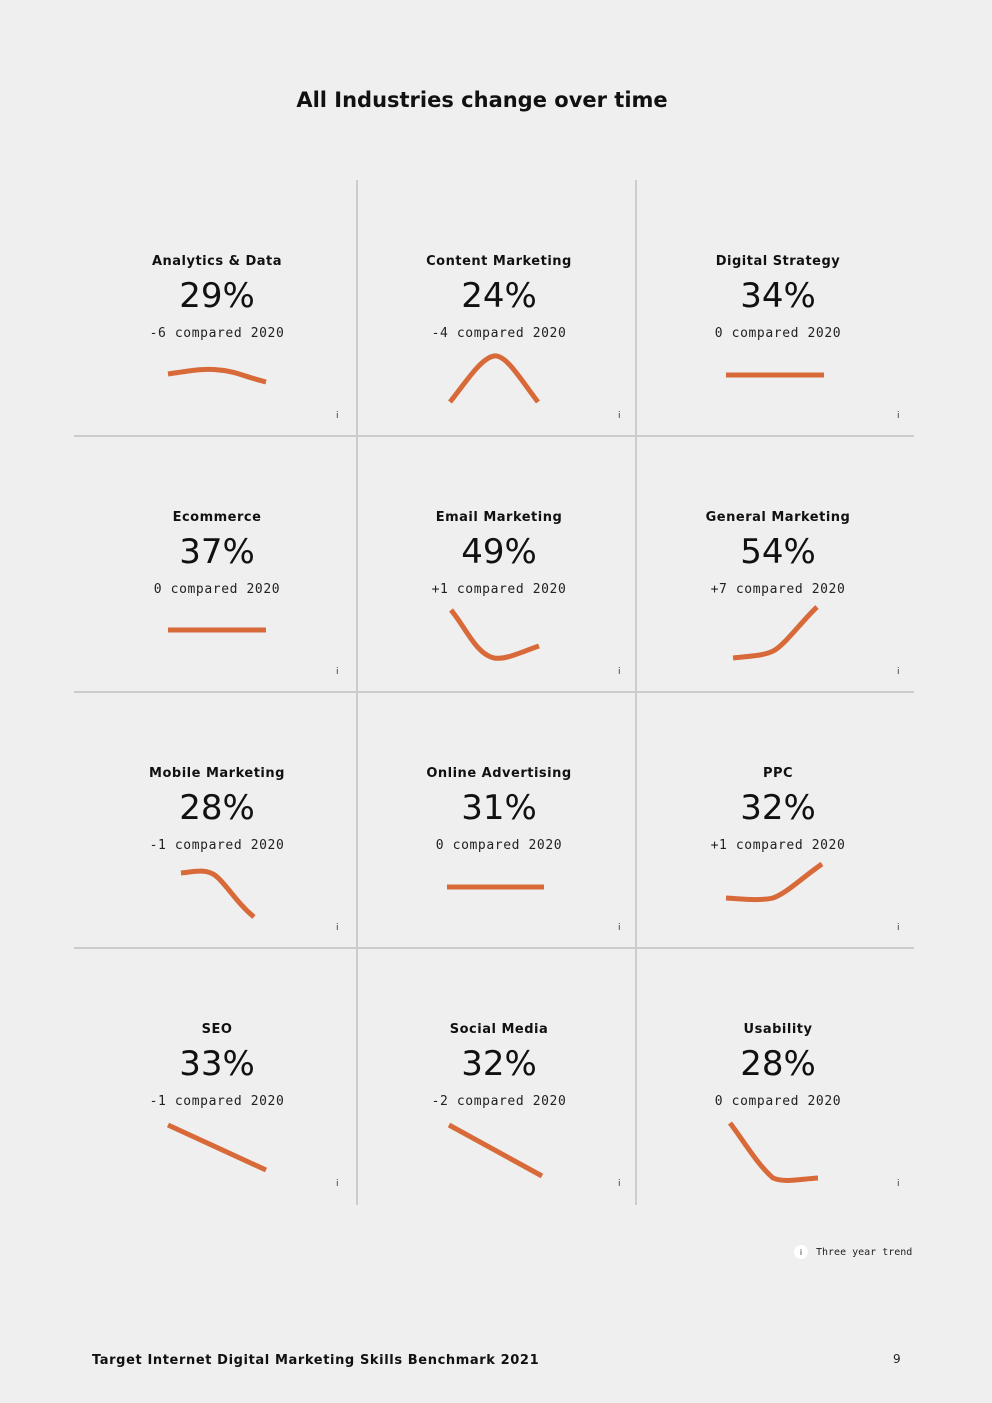  Describe the element at coordinates (499, 333) in the screenshot. I see `card-comparison: -4 compared 2020` at that location.